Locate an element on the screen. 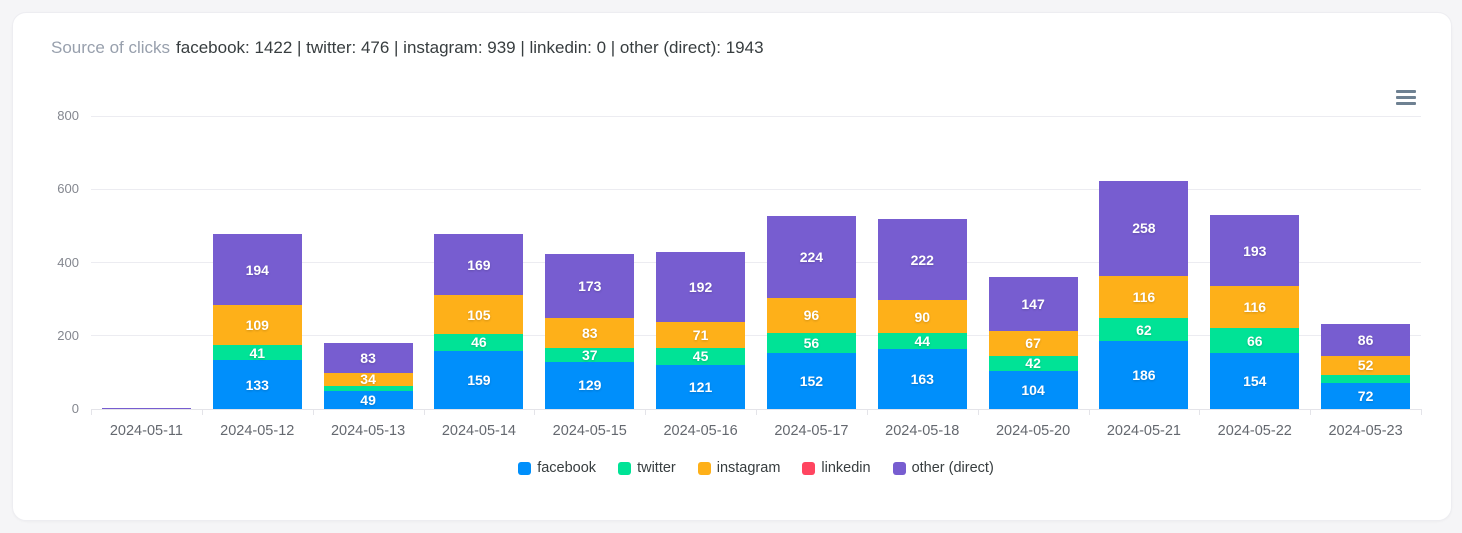  bar-value-label: 62 is located at coordinates (1144, 329).